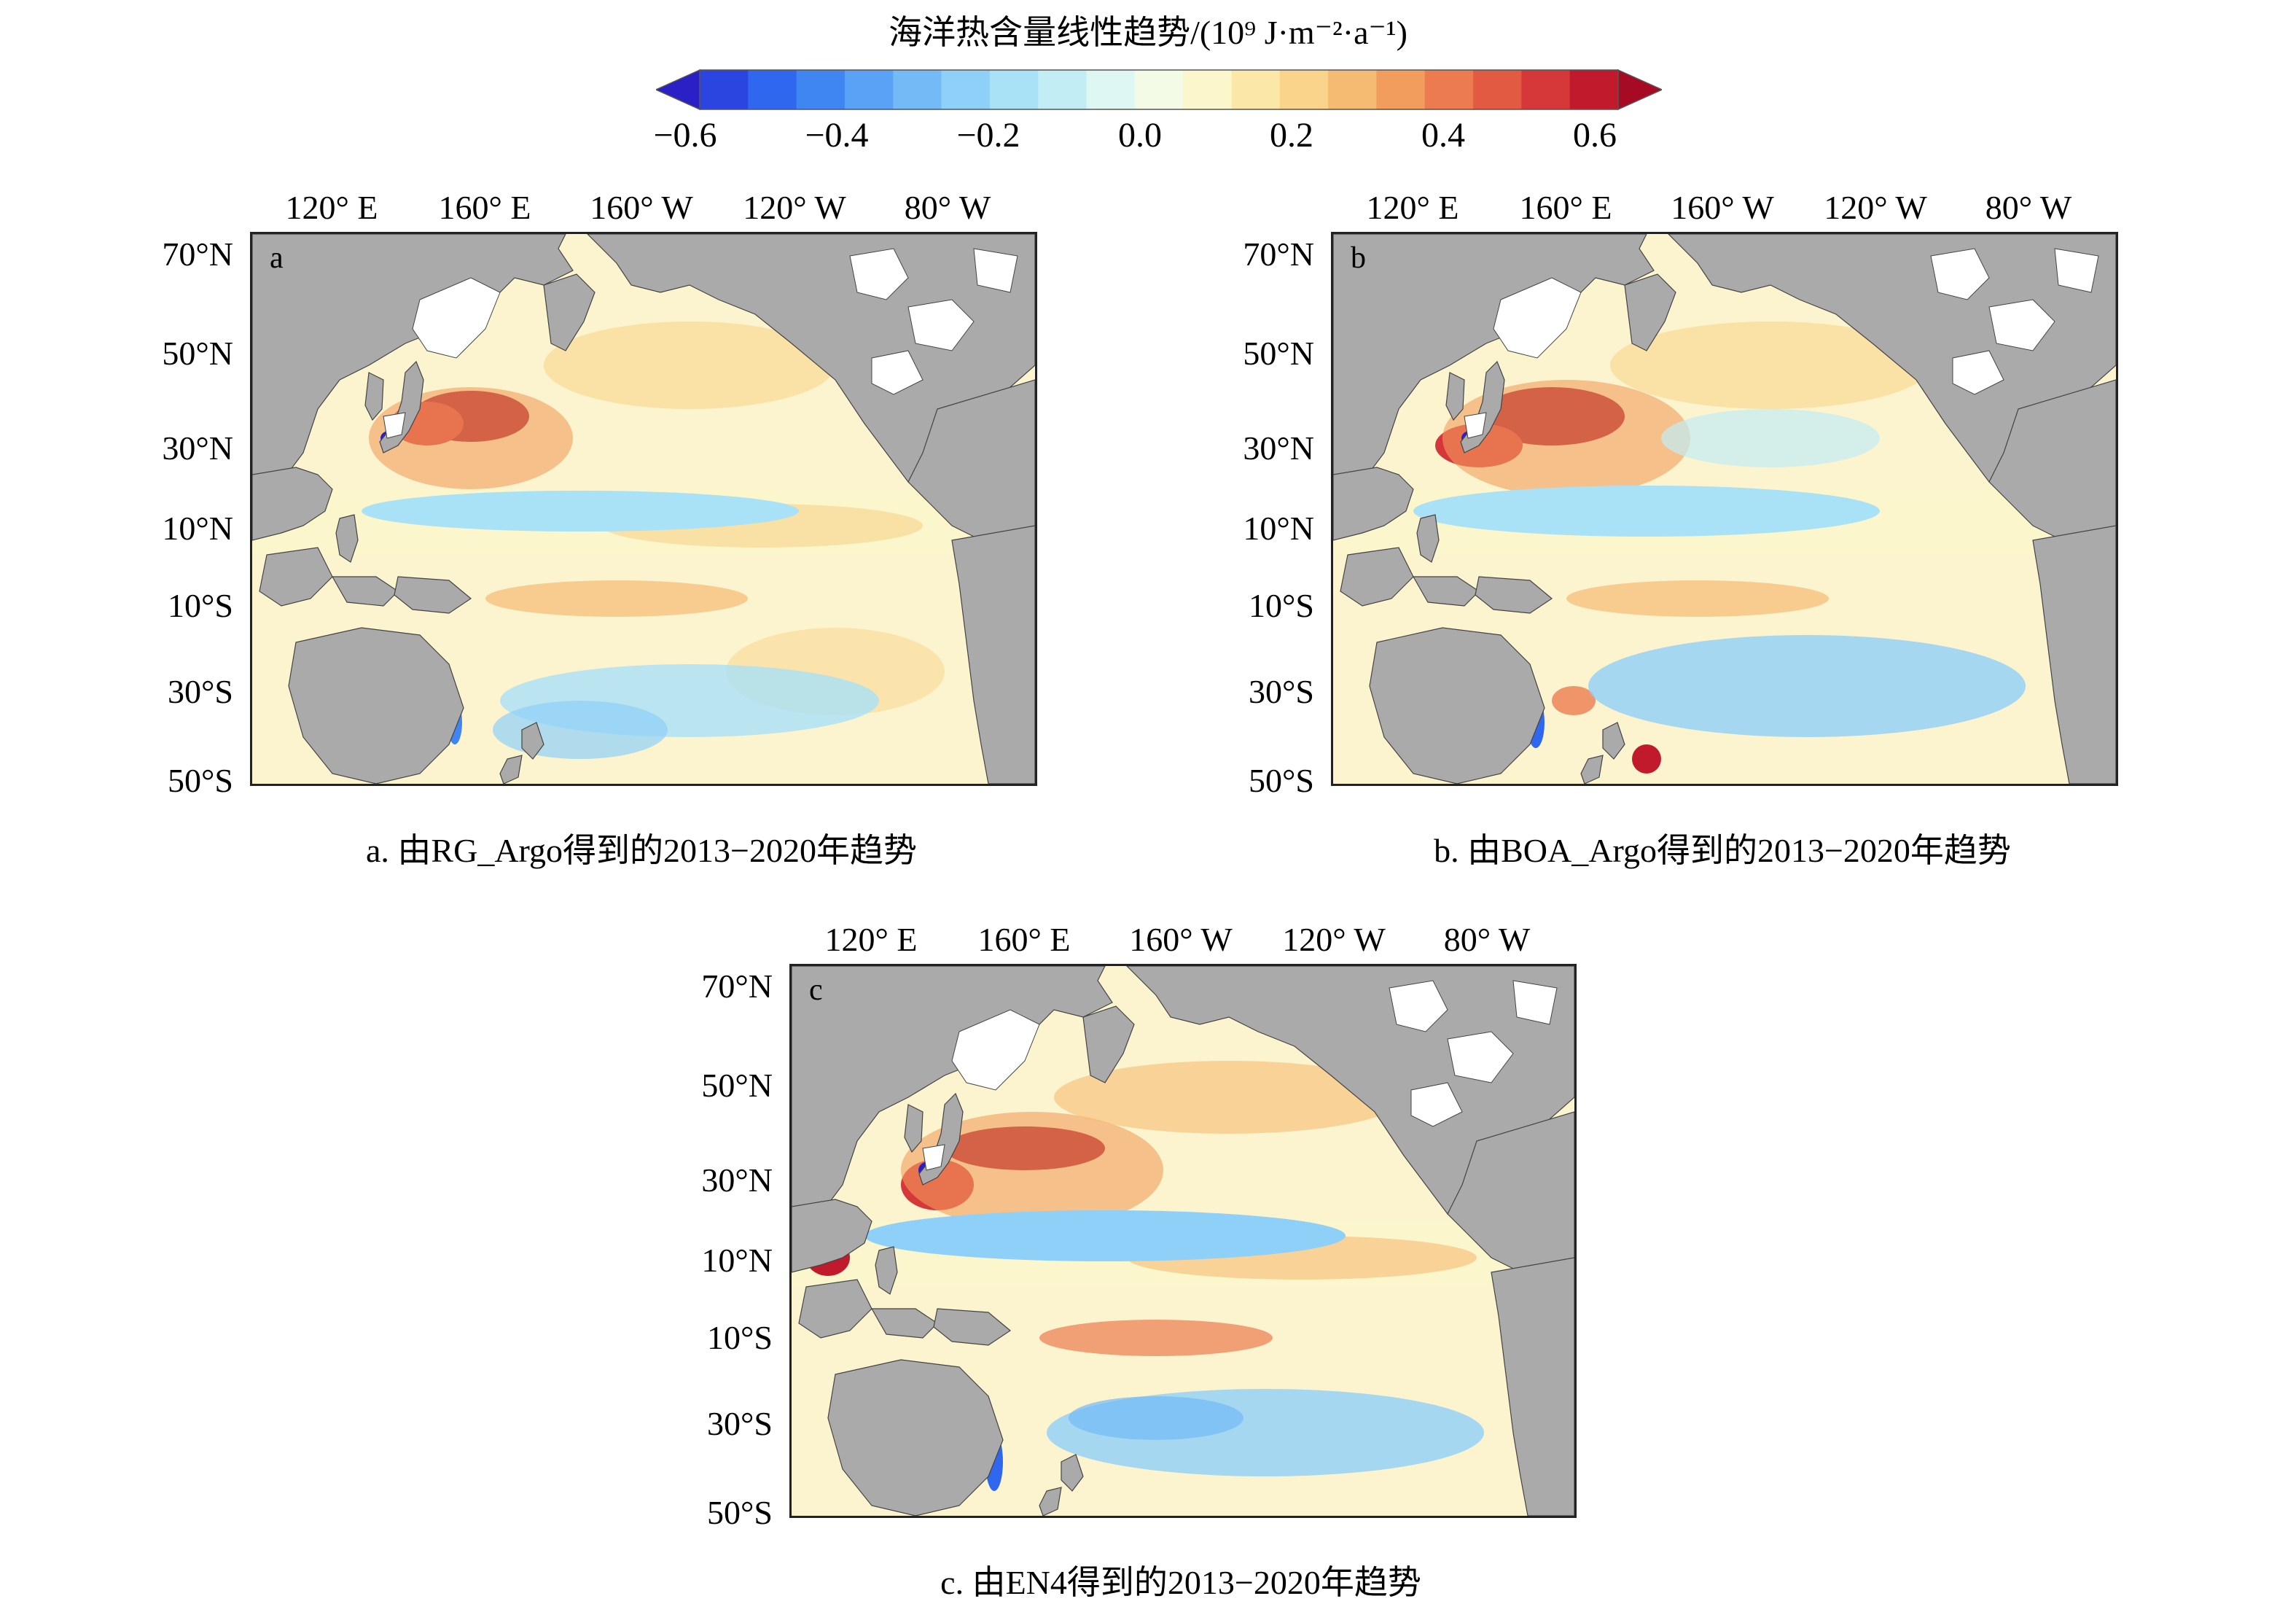 This screenshot has height=1604, width=2296. Describe the element at coordinates (1639, 90) in the screenshot. I see `colorbar-arrow-high` at that location.